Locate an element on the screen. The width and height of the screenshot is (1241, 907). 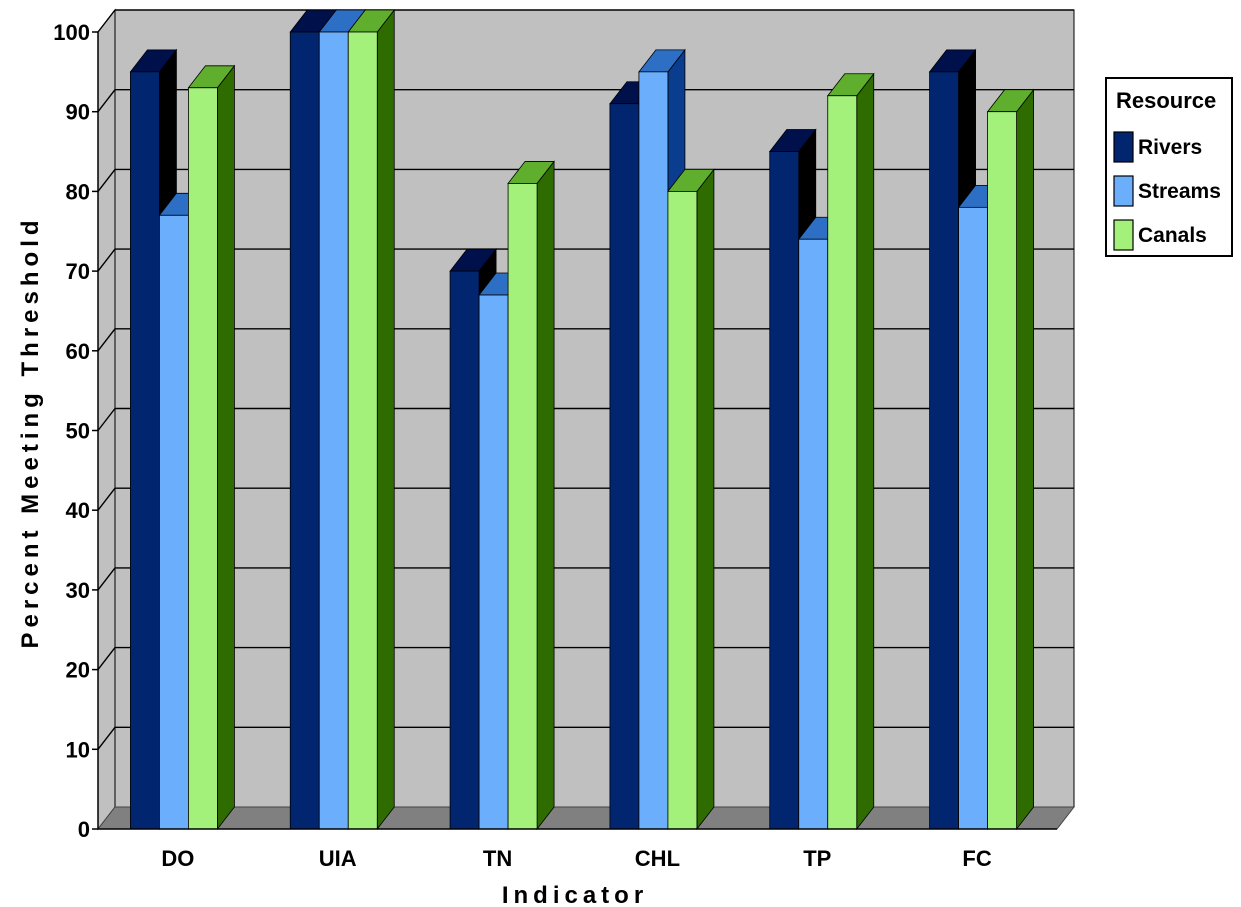
x-tick-label-uia: UIA is located at coordinates (338, 858).